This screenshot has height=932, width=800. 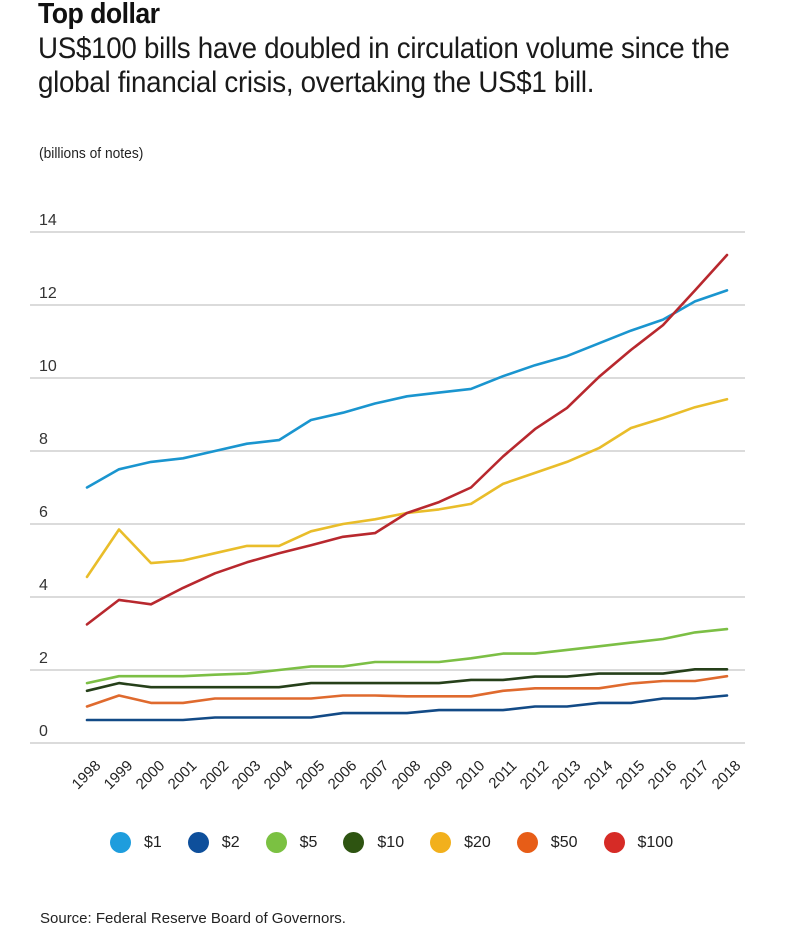 I want to click on series-line-usd2, so click(x=407, y=708).